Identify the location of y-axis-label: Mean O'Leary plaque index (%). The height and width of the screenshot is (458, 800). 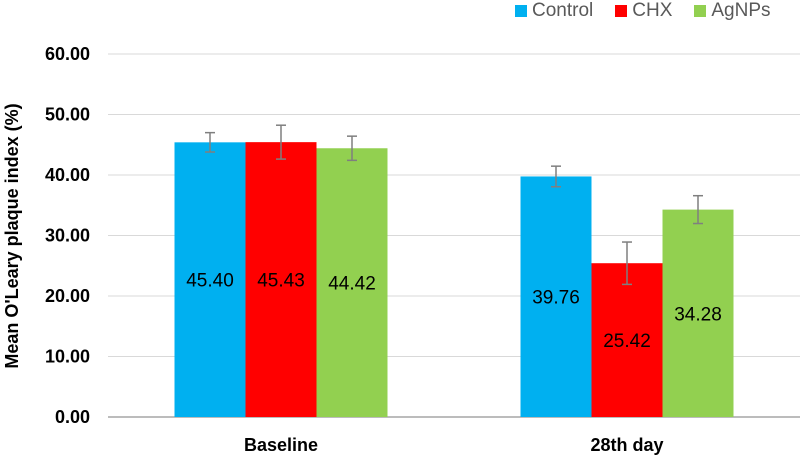
(12, 235).